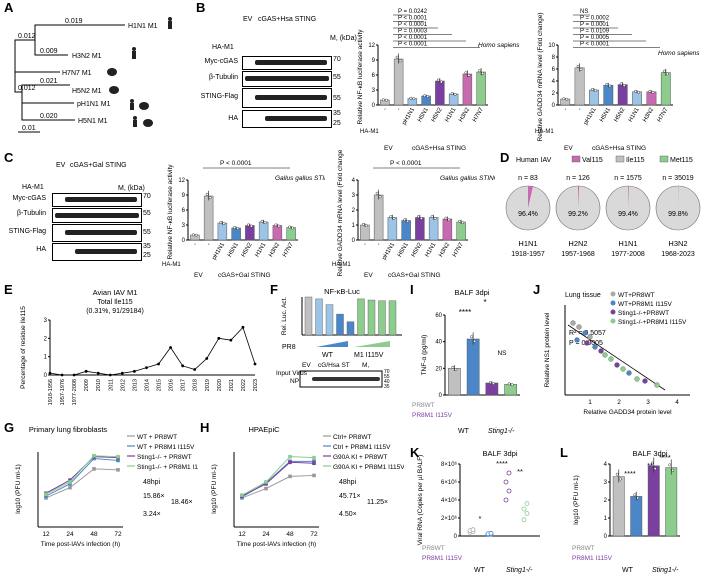  I want to click on legend-label: Sting1-/- + PR8WT, so click(164, 457).